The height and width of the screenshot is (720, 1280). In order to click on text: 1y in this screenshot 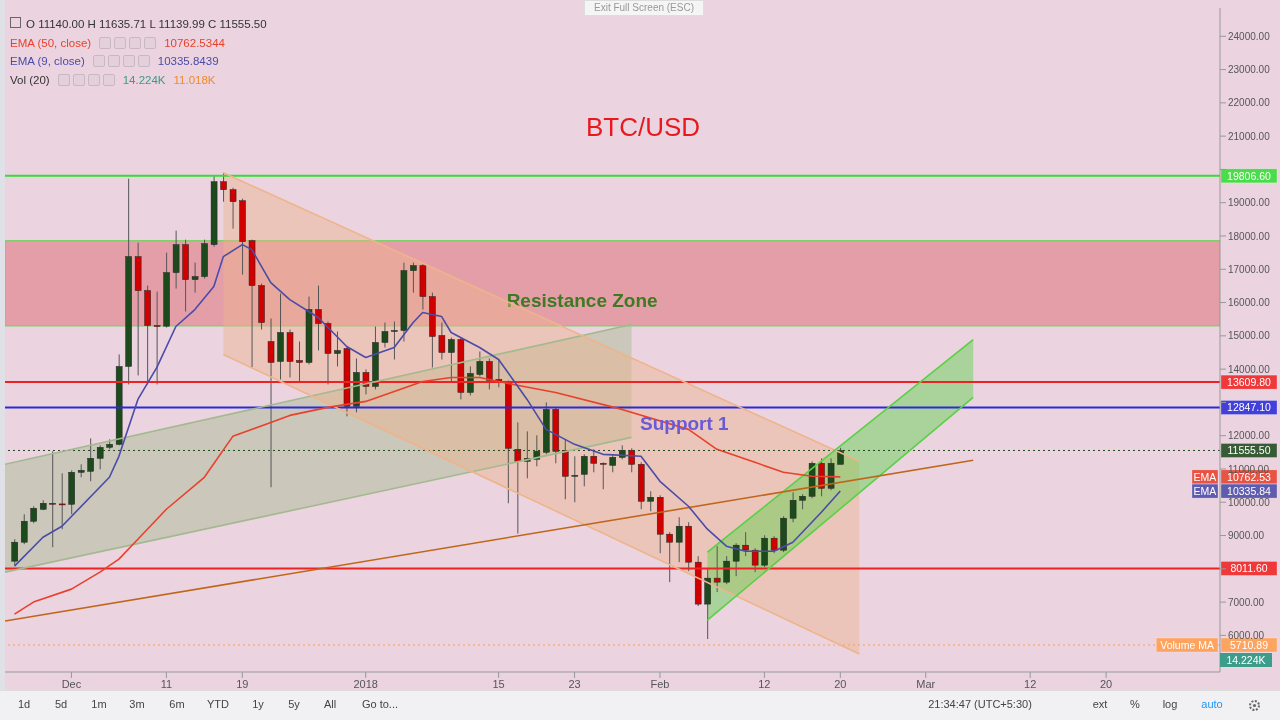, I will do `click(258, 704)`.